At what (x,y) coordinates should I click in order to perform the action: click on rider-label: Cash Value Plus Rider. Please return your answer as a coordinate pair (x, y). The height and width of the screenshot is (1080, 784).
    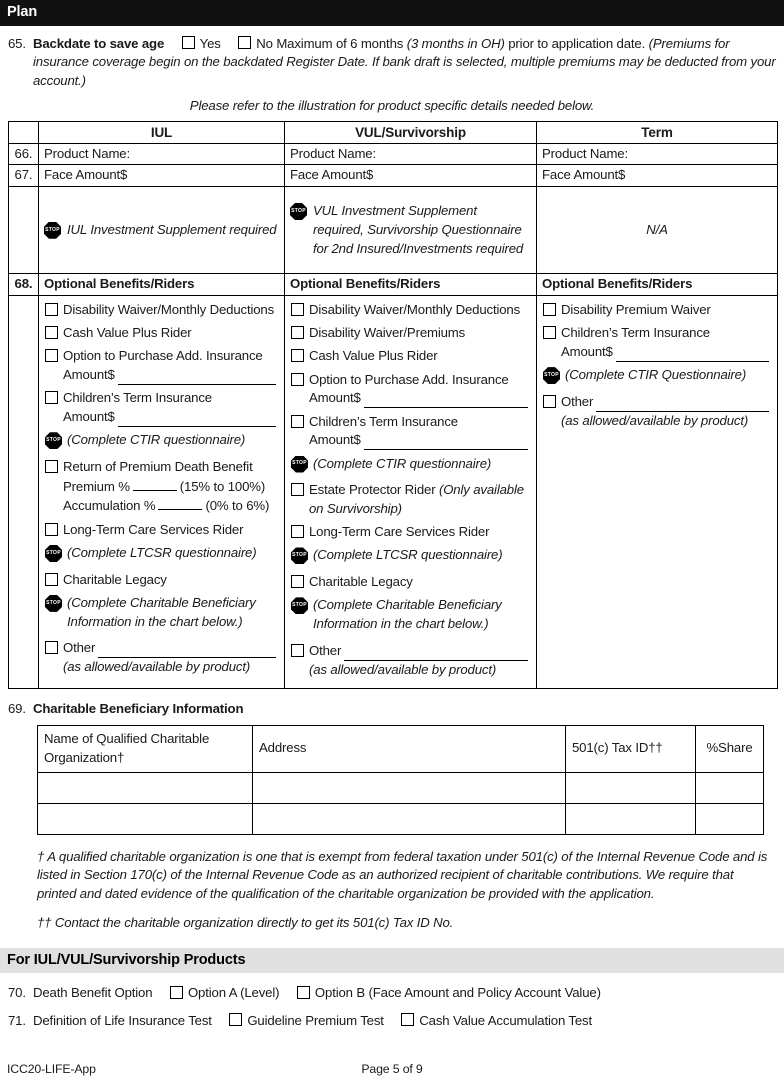
    Looking at the image, I should click on (127, 333).